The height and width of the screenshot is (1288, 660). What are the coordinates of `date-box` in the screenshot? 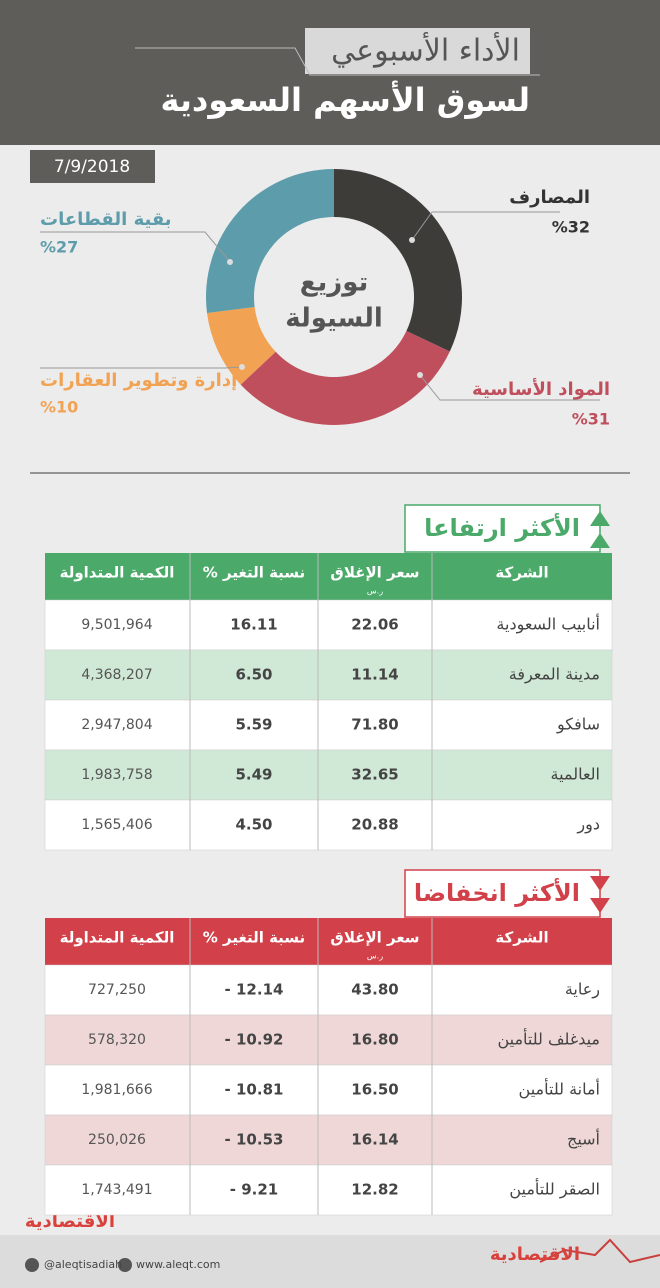 It's located at (92, 166).